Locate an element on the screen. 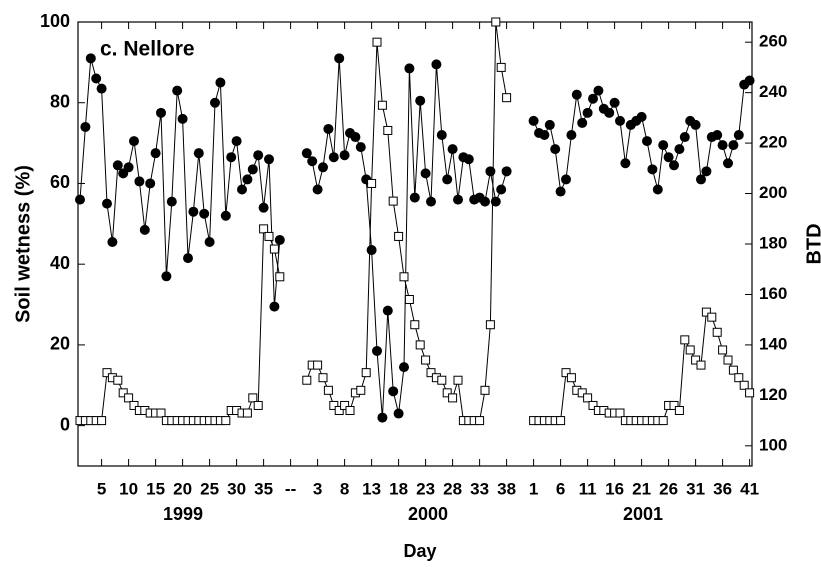 This screenshot has width=821, height=567. y-axis-label: Soil wetness (%) is located at coordinates (23, 244).